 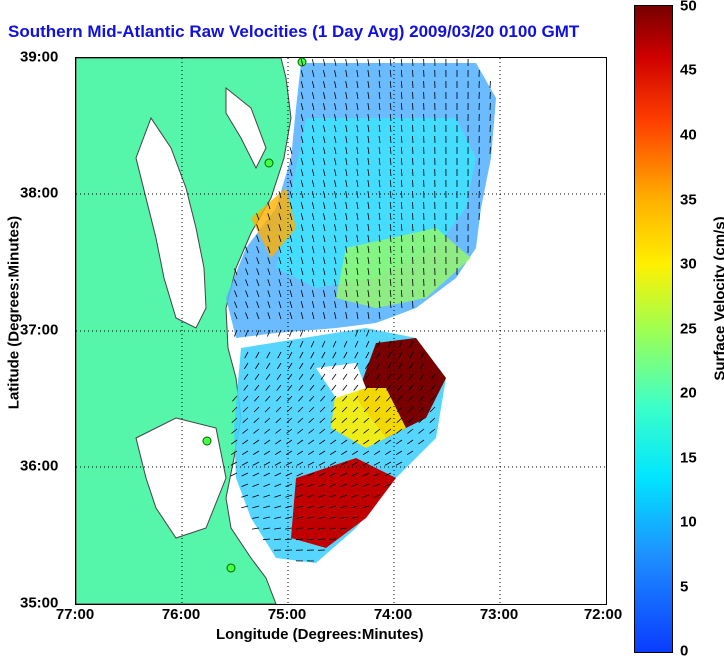 What do you see at coordinates (287, 614) in the screenshot?
I see `x-tick-2: 75:00` at bounding box center [287, 614].